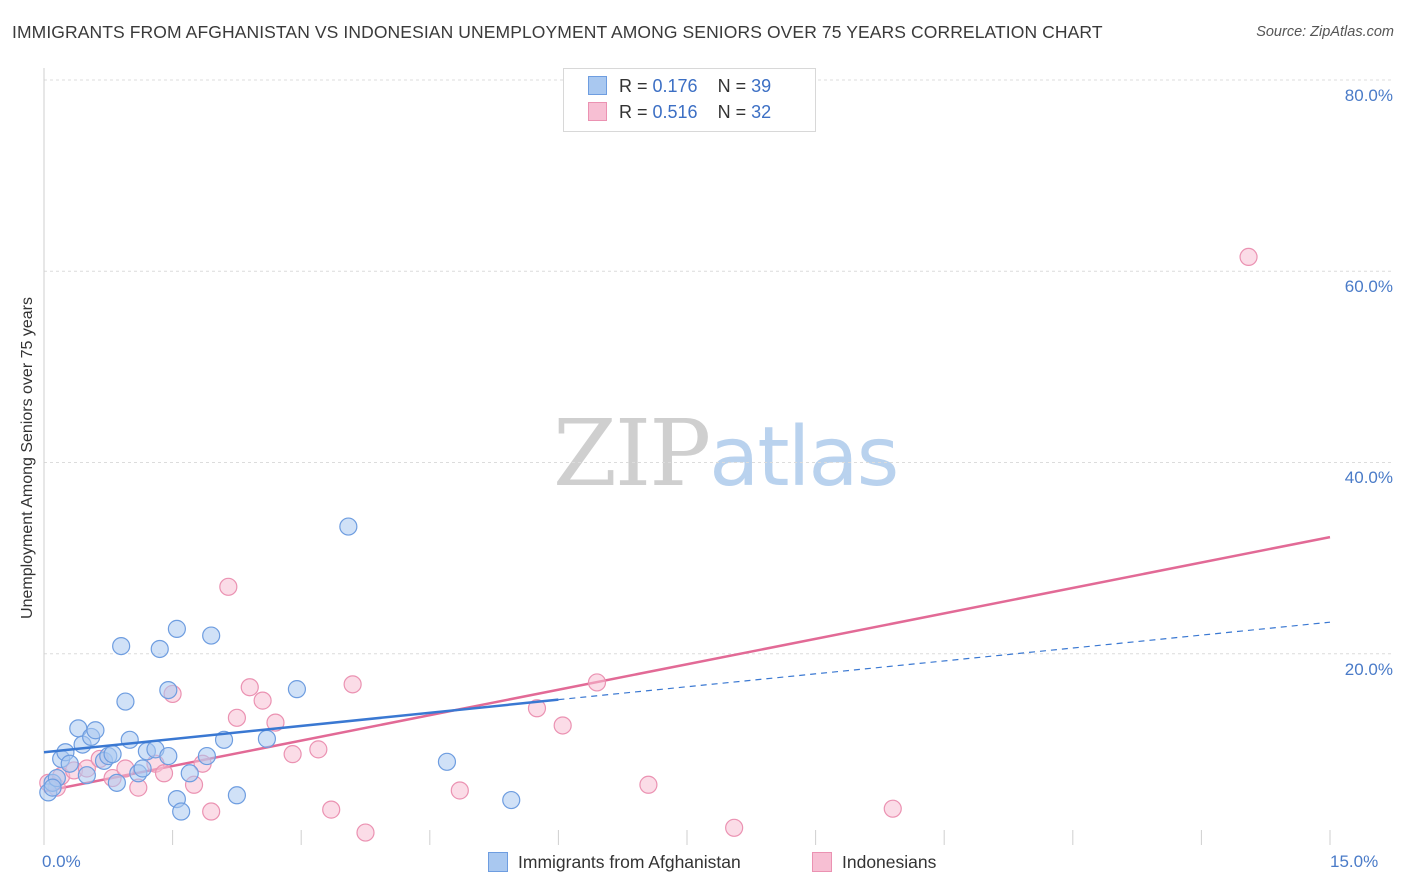 Image resolution: width=1406 pixels, height=892 pixels. Describe the element at coordinates (597, 85) in the screenshot. I see `legend-swatch-blue` at that location.